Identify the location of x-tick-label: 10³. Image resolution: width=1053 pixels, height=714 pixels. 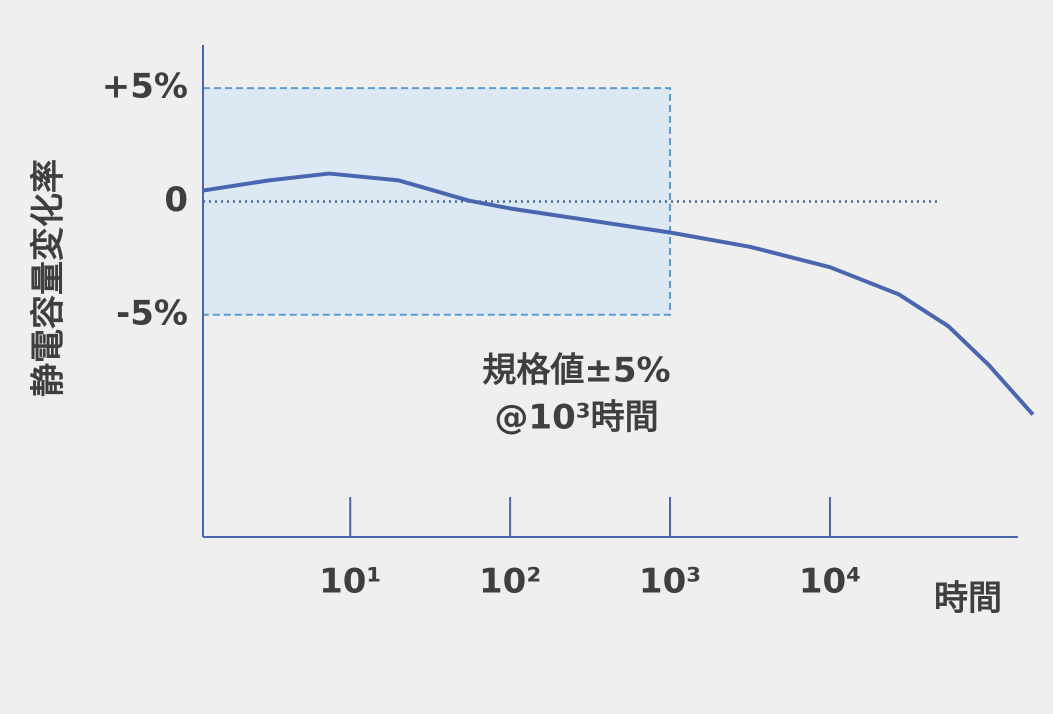
(670, 582).